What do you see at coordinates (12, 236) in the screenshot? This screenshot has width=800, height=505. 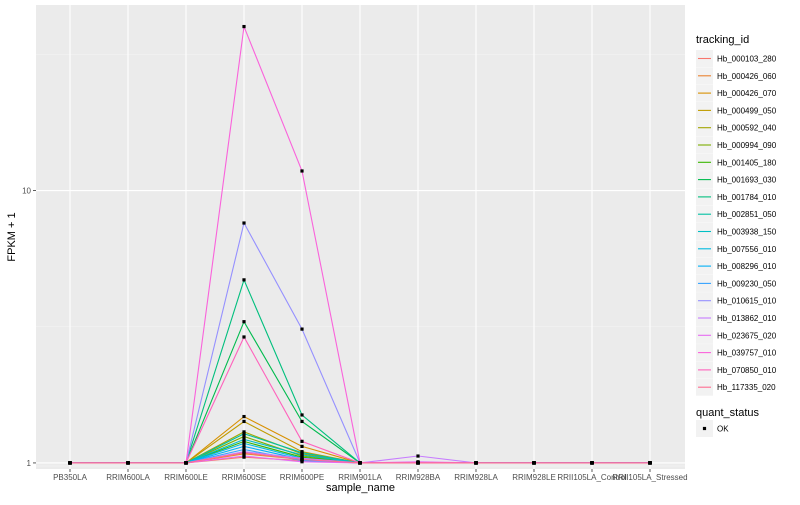 I see `y-axis-title: FPKM + 1` at bounding box center [12, 236].